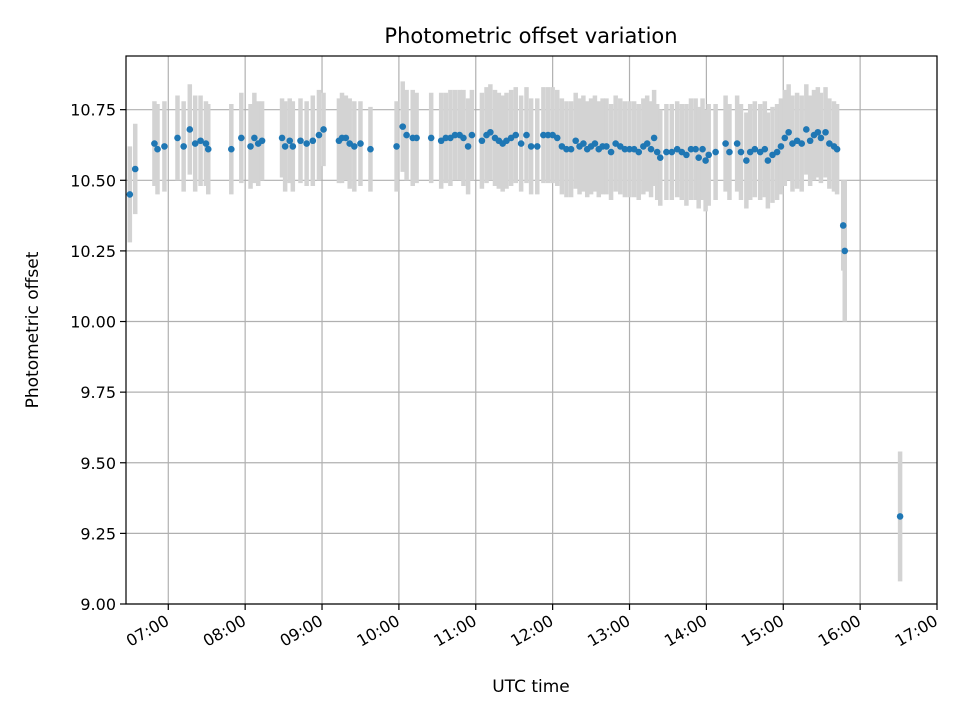 The image size is (960, 720). Describe the element at coordinates (93, 251) in the screenshot. I see `y-tick-label: 10.25` at that location.